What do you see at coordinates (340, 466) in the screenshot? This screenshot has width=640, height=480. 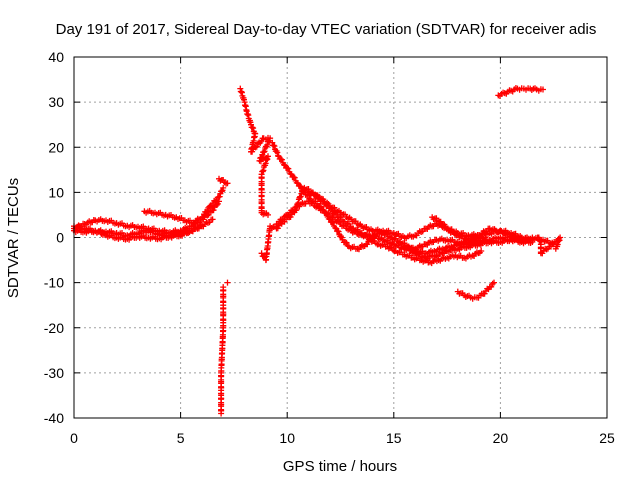 I see `x-axis-title: GPS time / hours` at bounding box center [340, 466].